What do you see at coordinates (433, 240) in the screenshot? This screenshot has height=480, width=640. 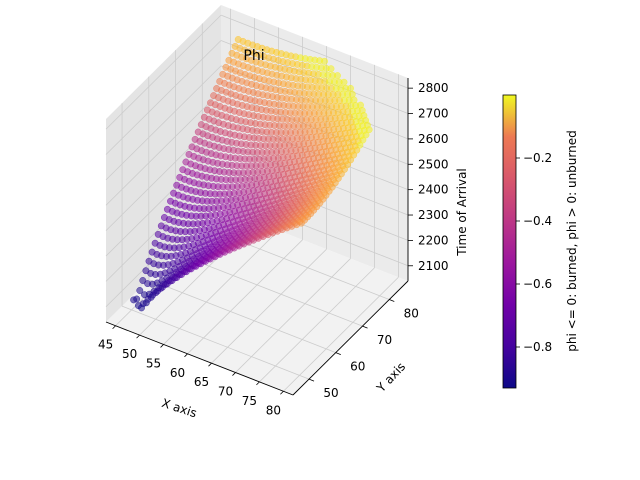 I see `z-tick-label: 2200` at bounding box center [433, 240].